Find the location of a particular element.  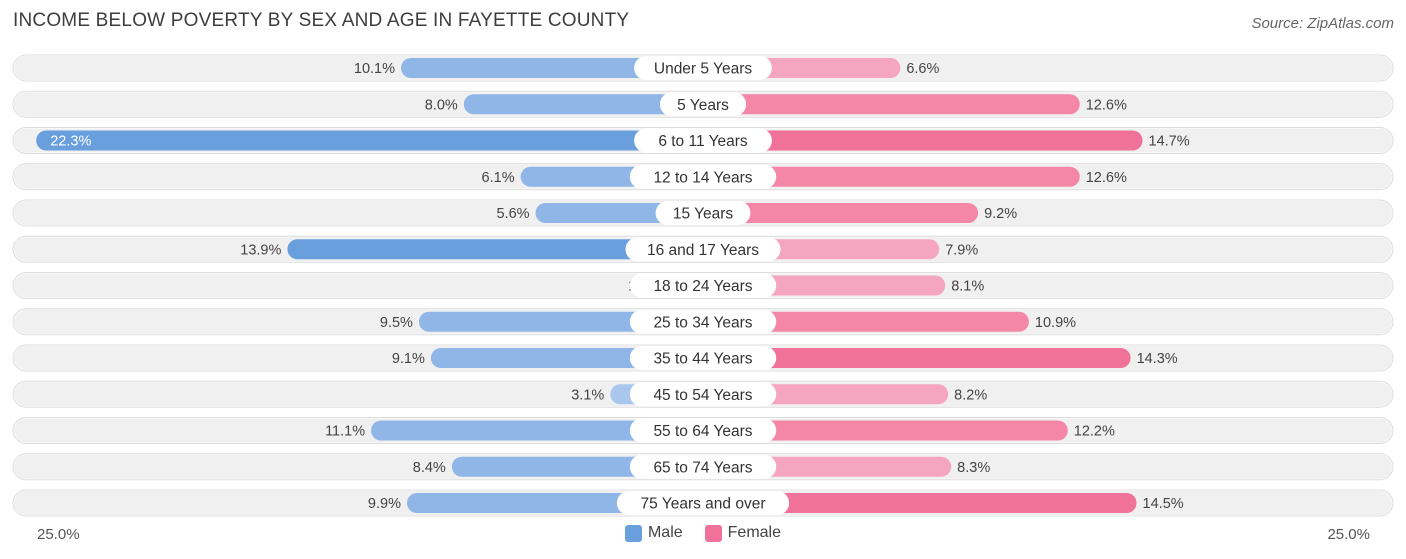

male-value-label: 3.1% is located at coordinates (587, 395).